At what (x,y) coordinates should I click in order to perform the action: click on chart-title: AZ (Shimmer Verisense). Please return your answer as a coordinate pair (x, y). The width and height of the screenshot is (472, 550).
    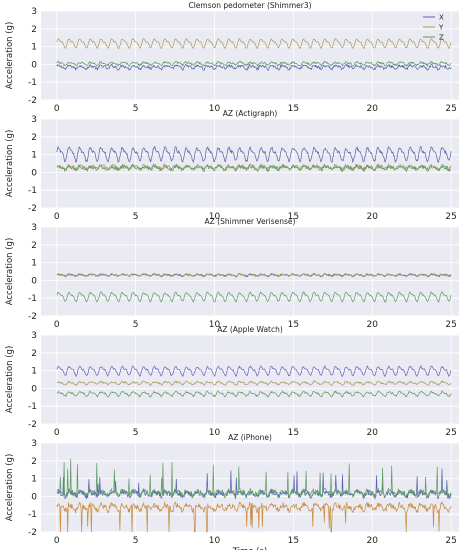
    Looking at the image, I should click on (250, 221).